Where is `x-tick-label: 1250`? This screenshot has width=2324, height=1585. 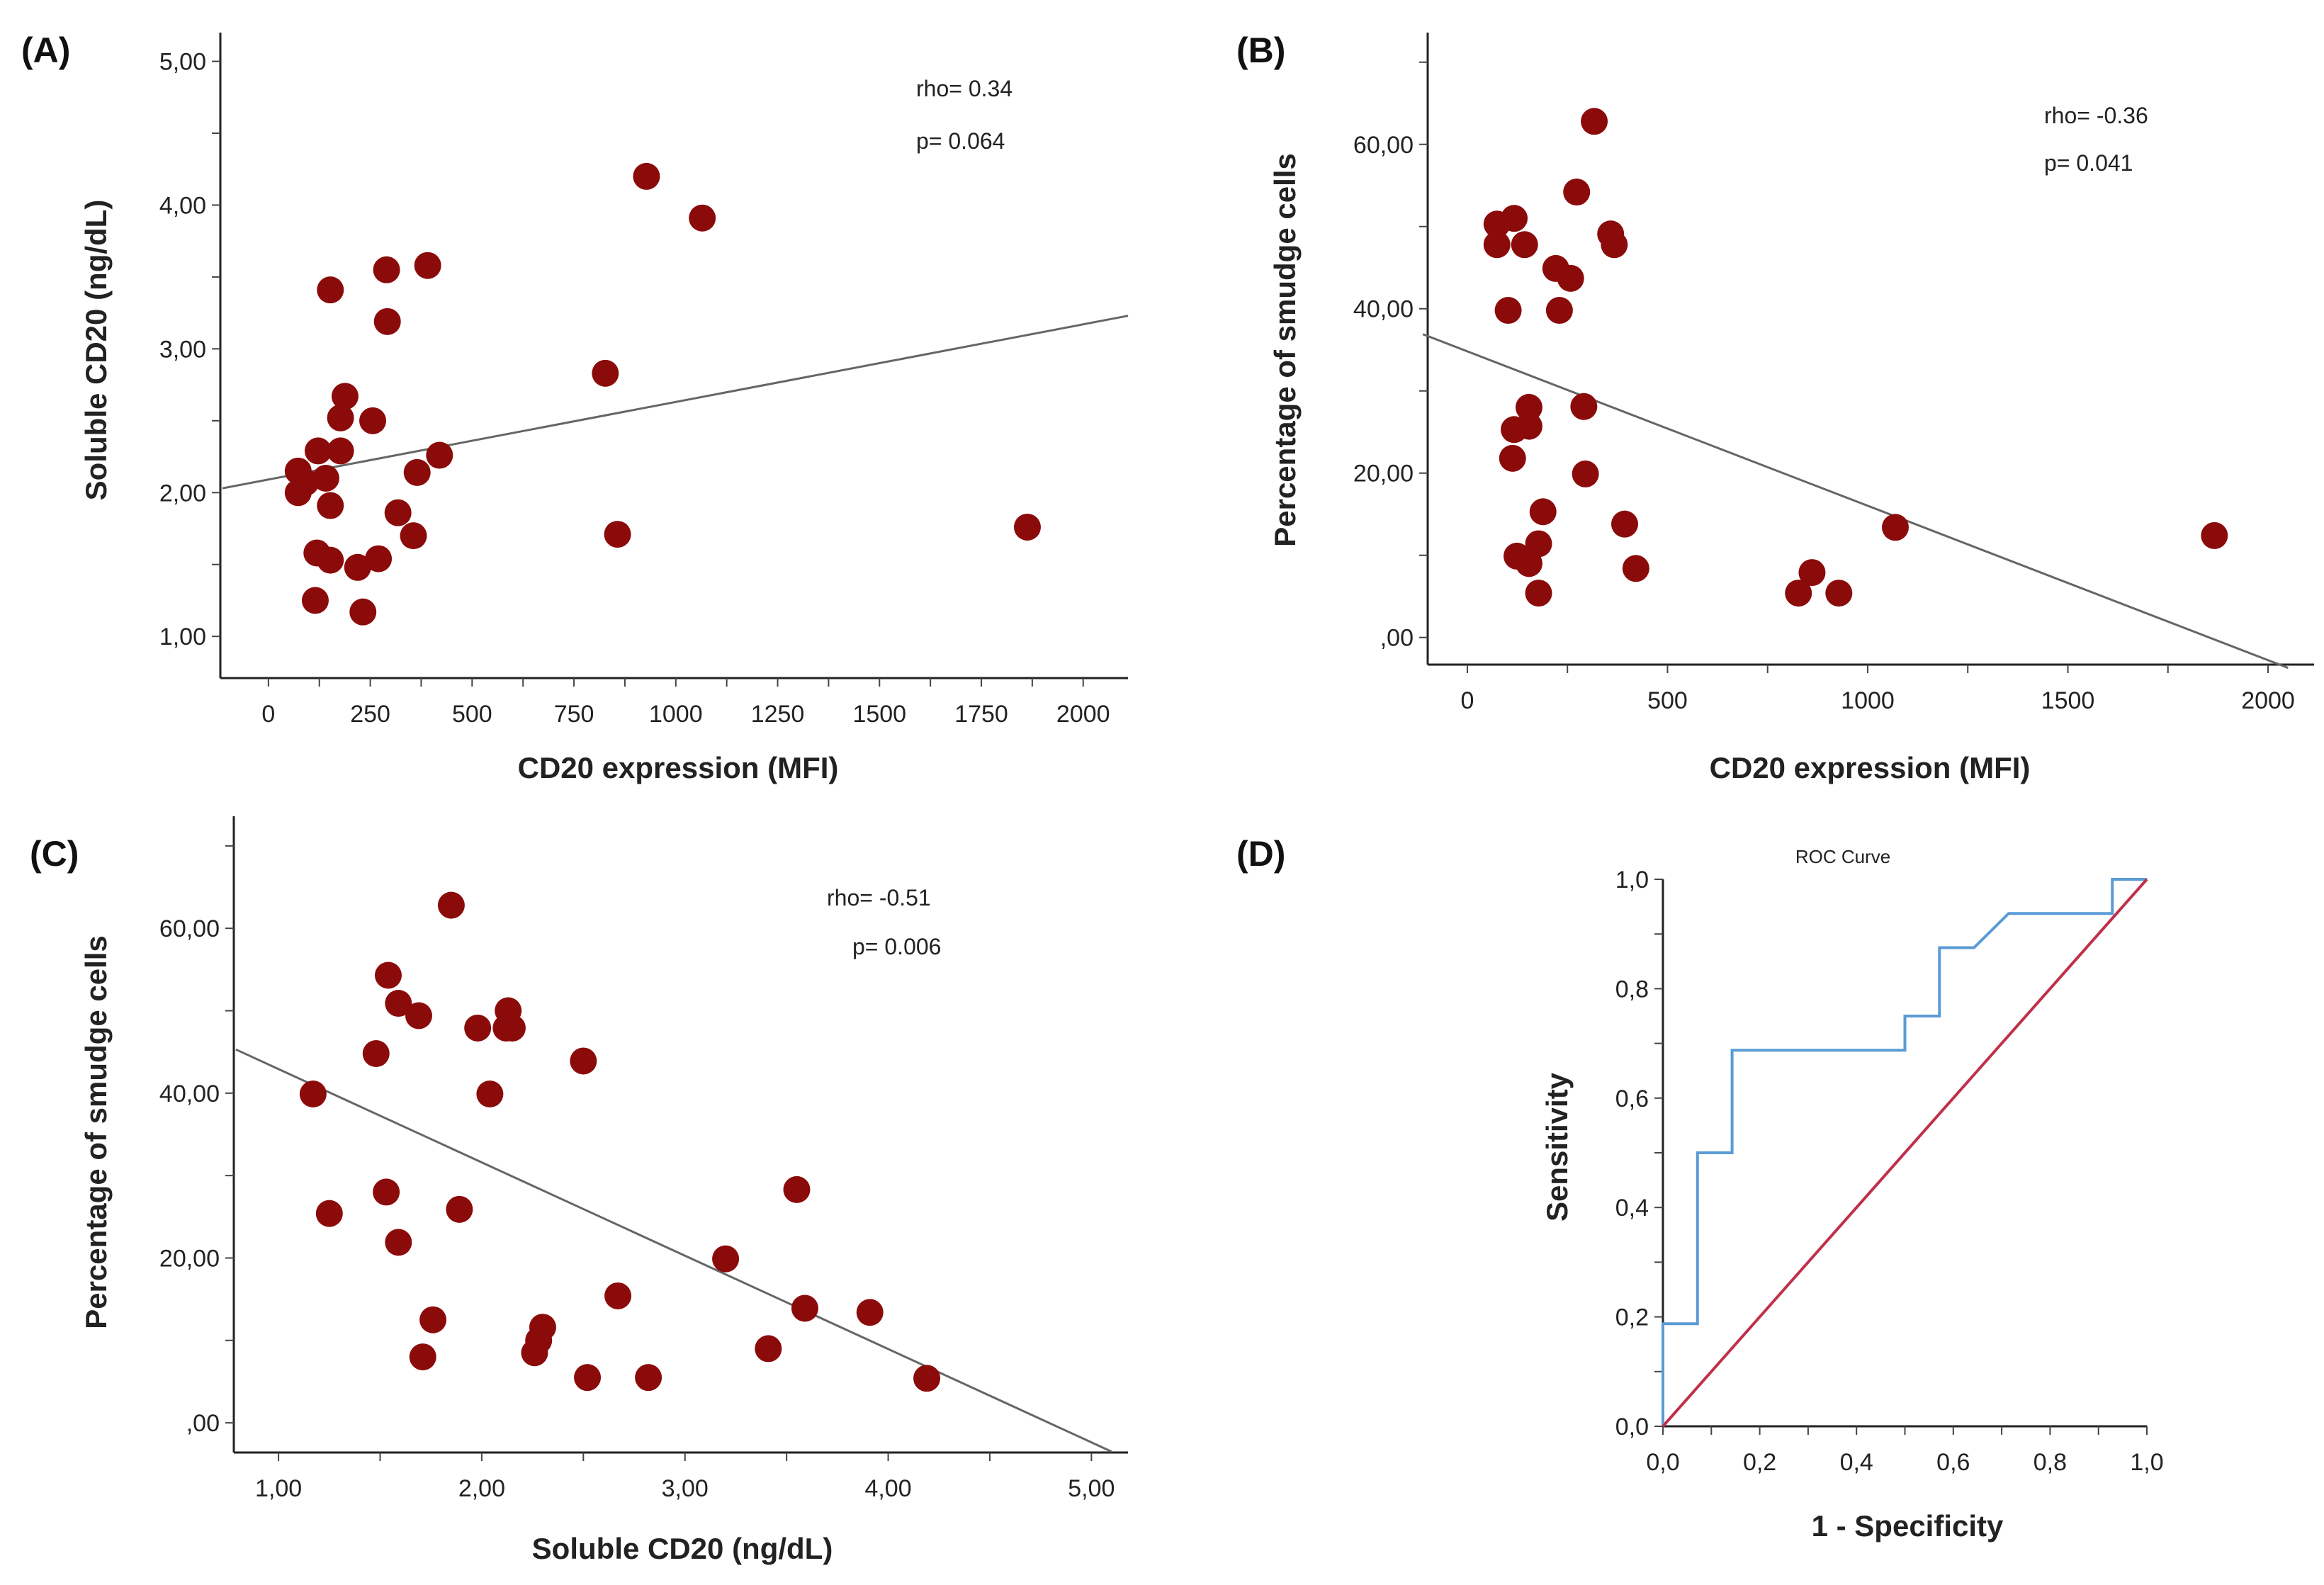 x-tick-label: 1250 is located at coordinates (778, 714).